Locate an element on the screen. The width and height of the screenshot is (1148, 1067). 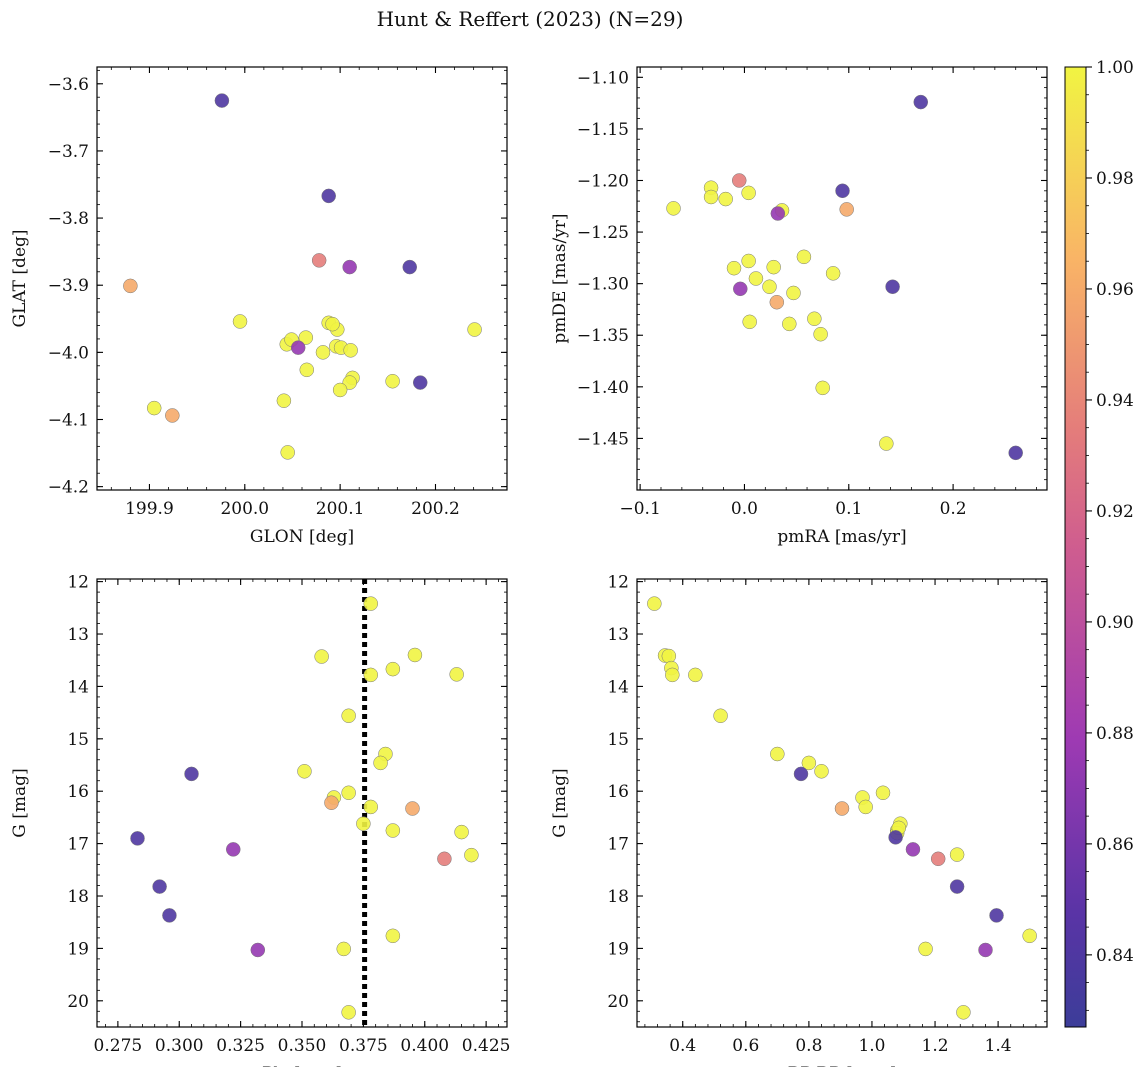
x-tick-label: 200.2 is located at coordinates (435, 509).